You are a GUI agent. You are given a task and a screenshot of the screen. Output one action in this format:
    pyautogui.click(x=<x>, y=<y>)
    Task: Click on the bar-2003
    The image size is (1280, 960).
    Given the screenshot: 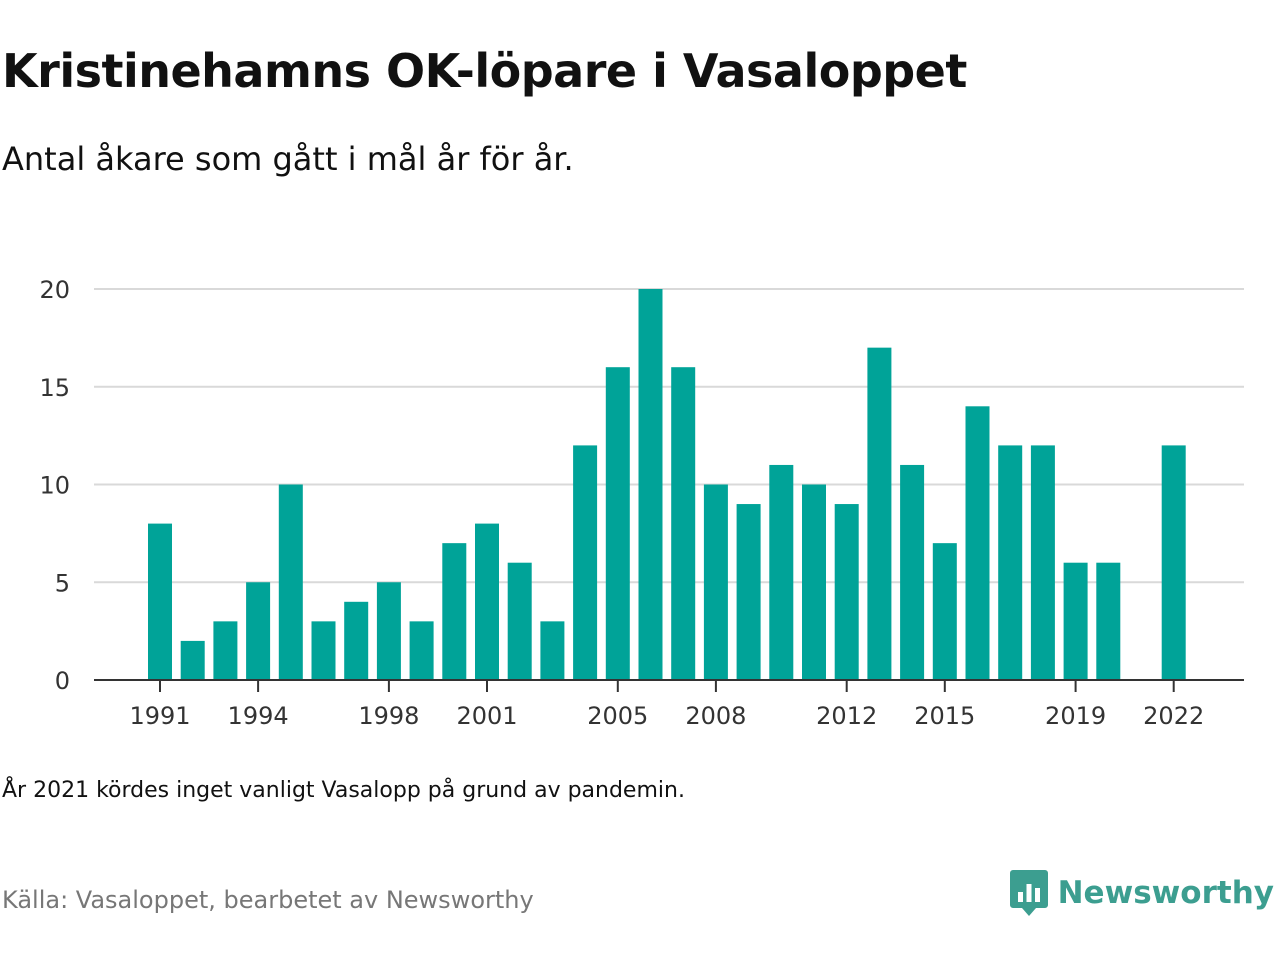 What is the action you would take?
    pyautogui.click(x=552, y=650)
    